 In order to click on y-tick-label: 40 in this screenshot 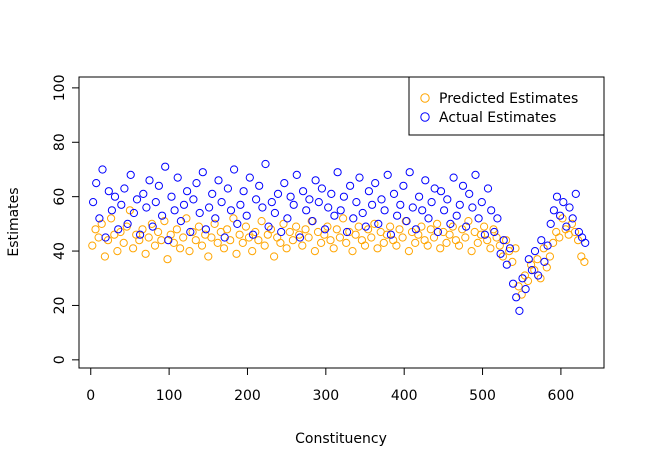, I will do `click(60, 251)`.